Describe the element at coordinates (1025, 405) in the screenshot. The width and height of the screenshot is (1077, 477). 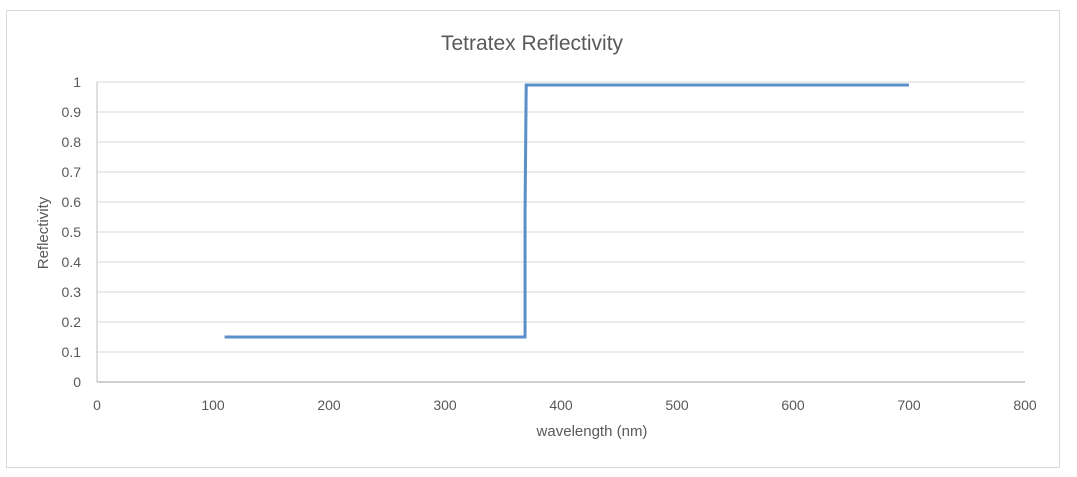
I see `x-tick-label-8: 800` at that location.